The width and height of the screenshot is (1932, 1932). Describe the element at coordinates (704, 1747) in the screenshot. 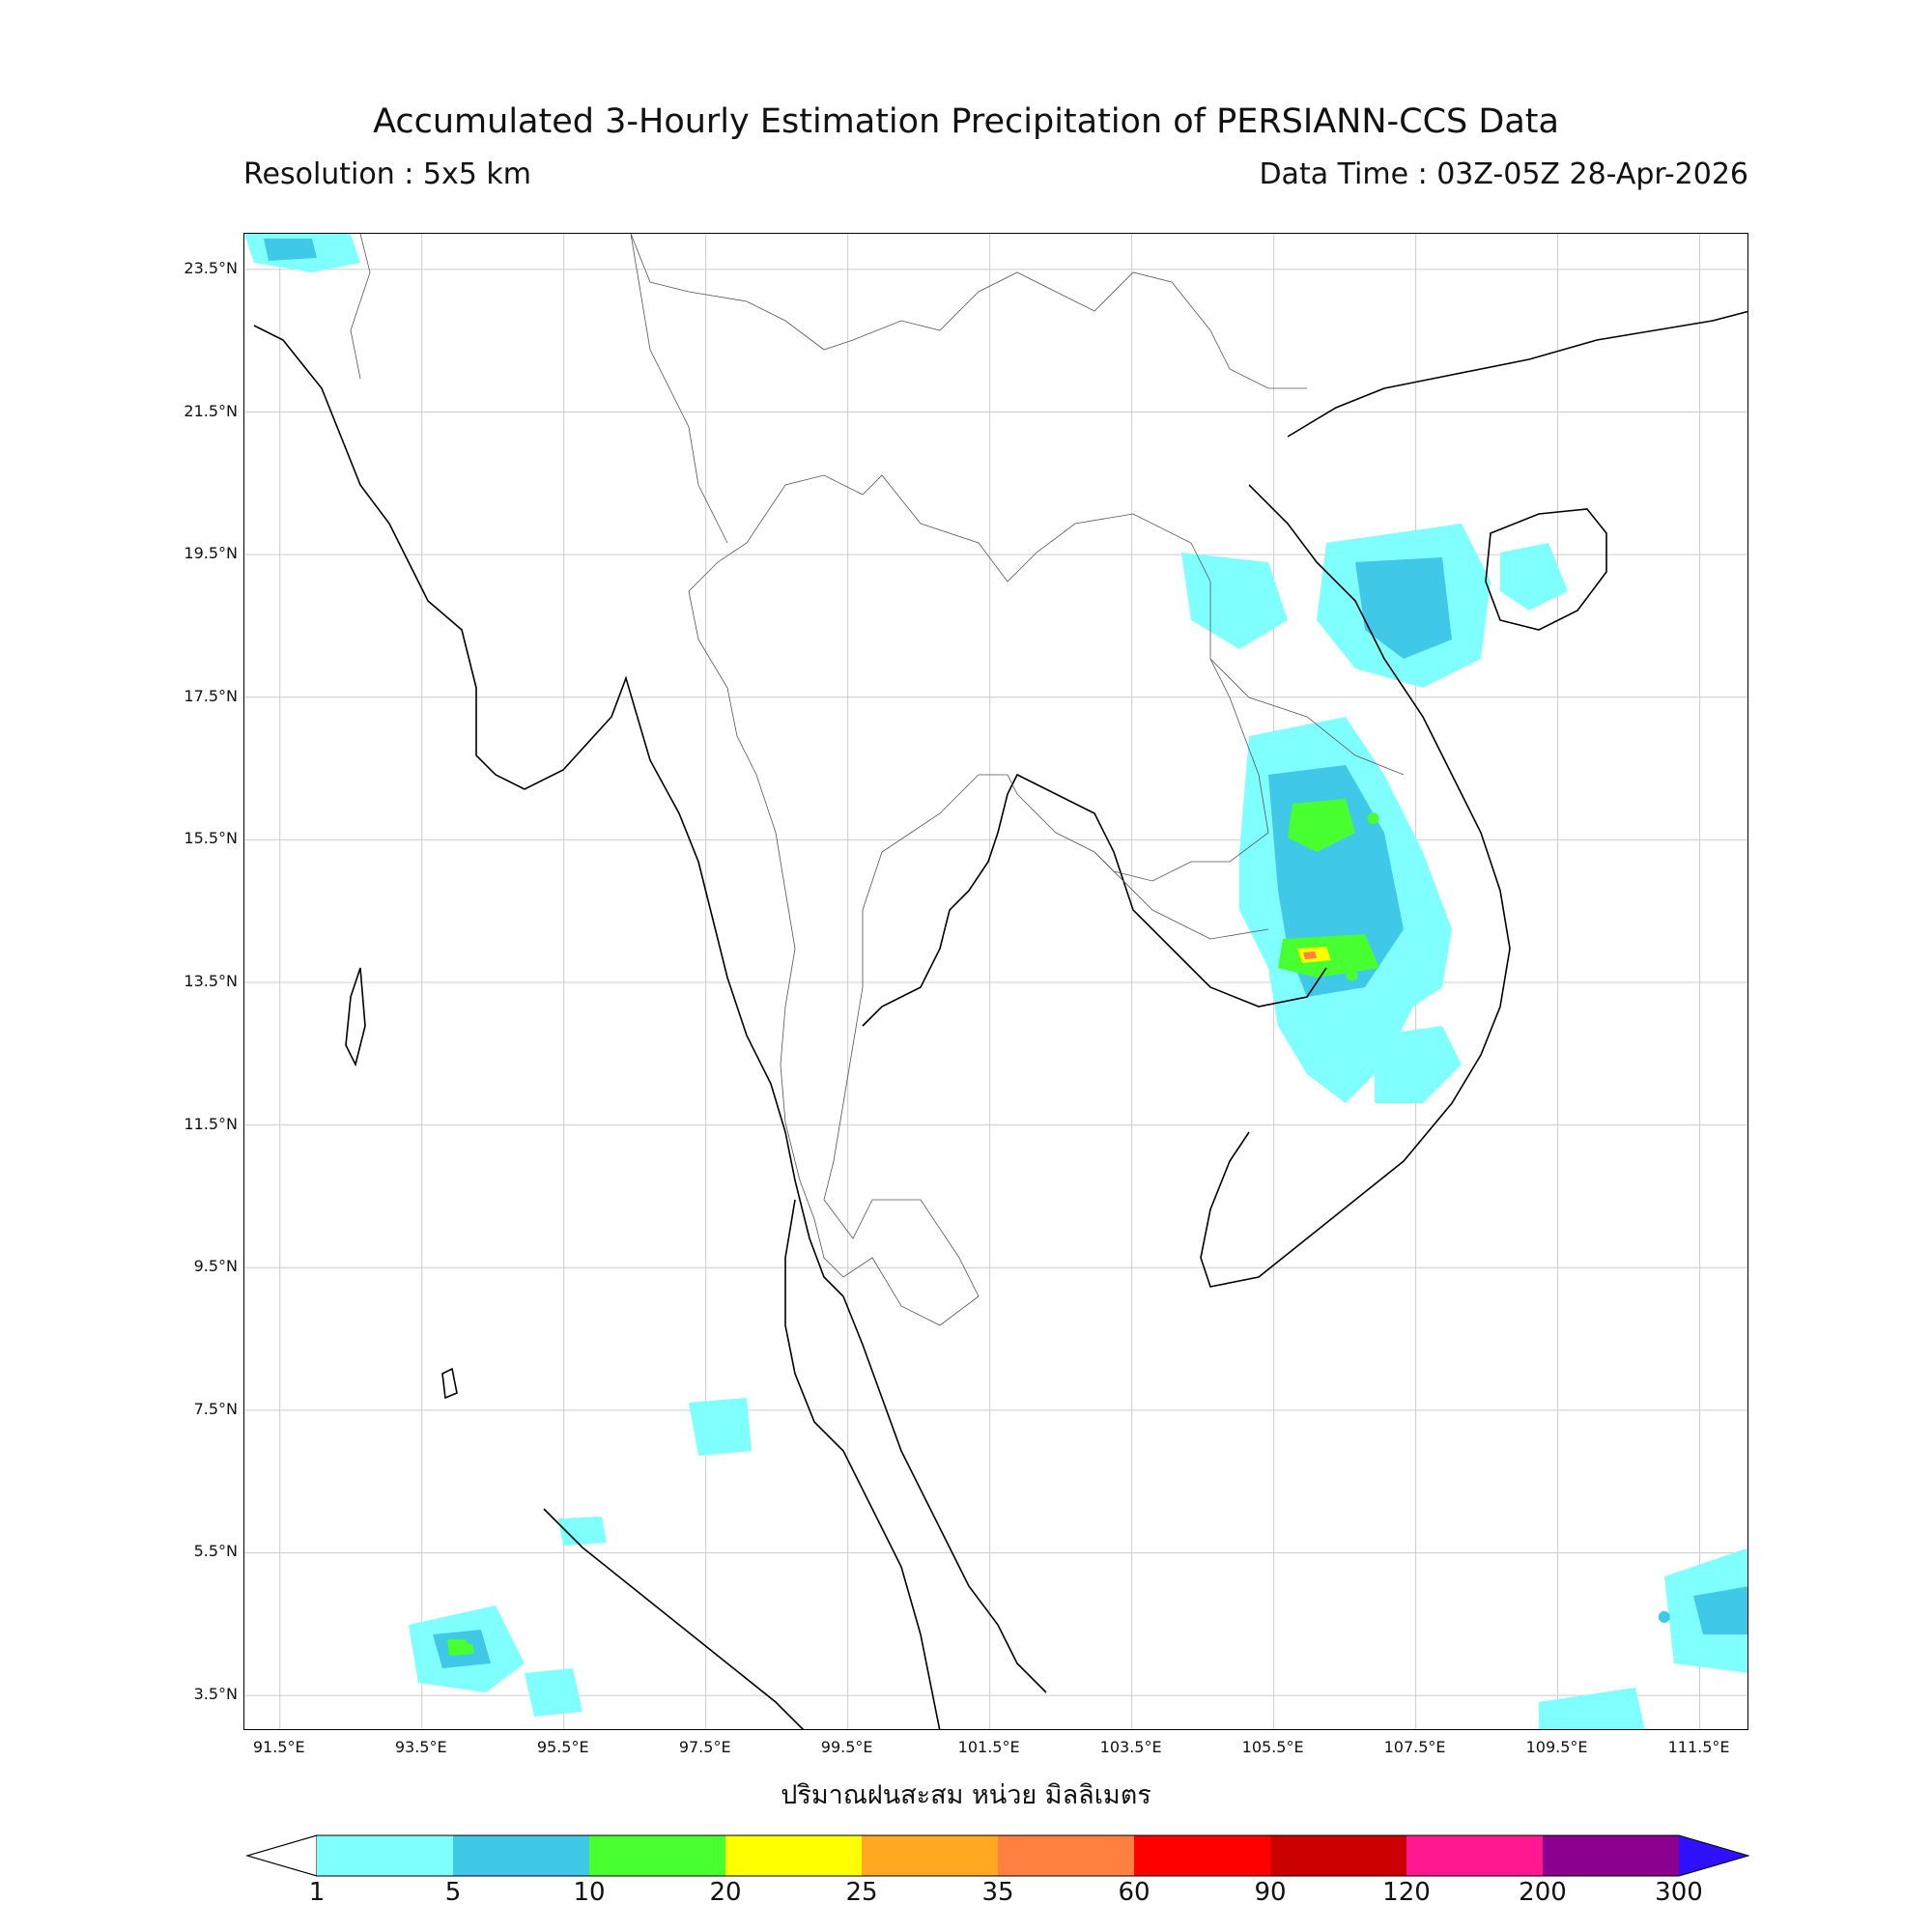

I see `lon-tick-label: 97.5°E` at that location.